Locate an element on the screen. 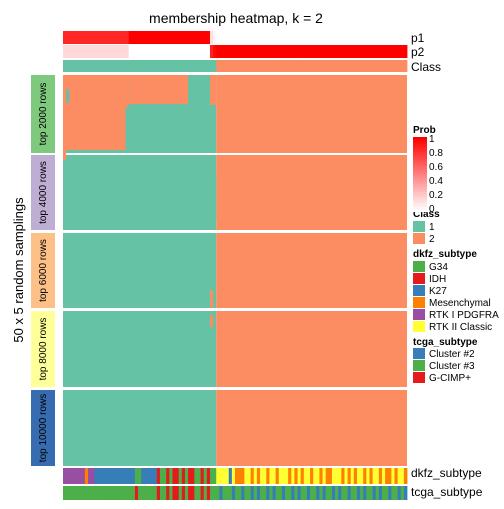 Image resolution: width=504 pixels, height=509 pixels. annotation-label-class: Class is located at coordinates (426, 67).